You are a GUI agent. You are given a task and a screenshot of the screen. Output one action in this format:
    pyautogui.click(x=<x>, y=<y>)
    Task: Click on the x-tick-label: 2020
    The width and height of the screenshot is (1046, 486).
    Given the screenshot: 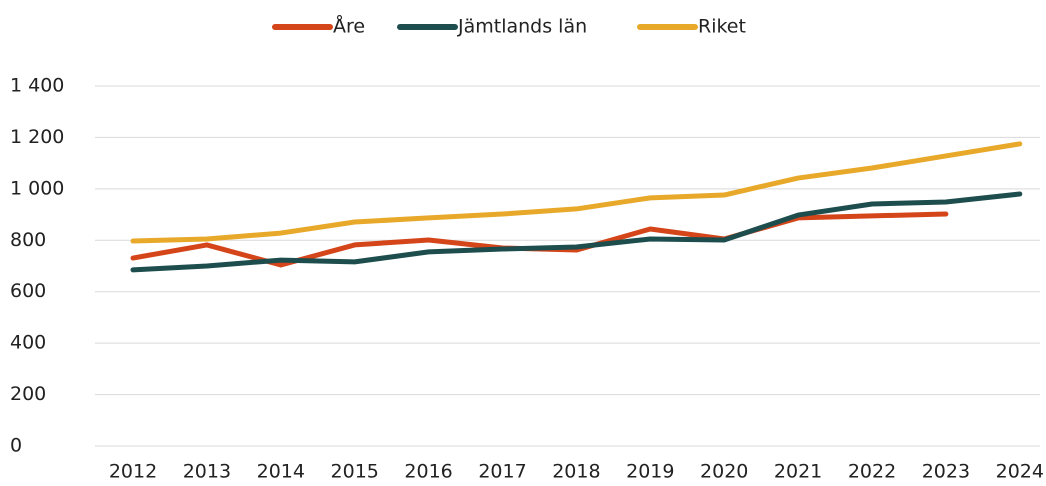 What is the action you would take?
    pyautogui.click(x=724, y=472)
    